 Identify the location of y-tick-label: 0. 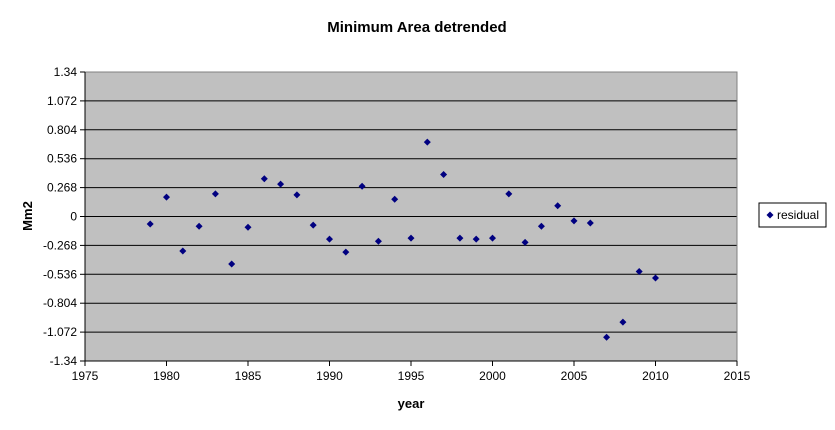
(73, 217).